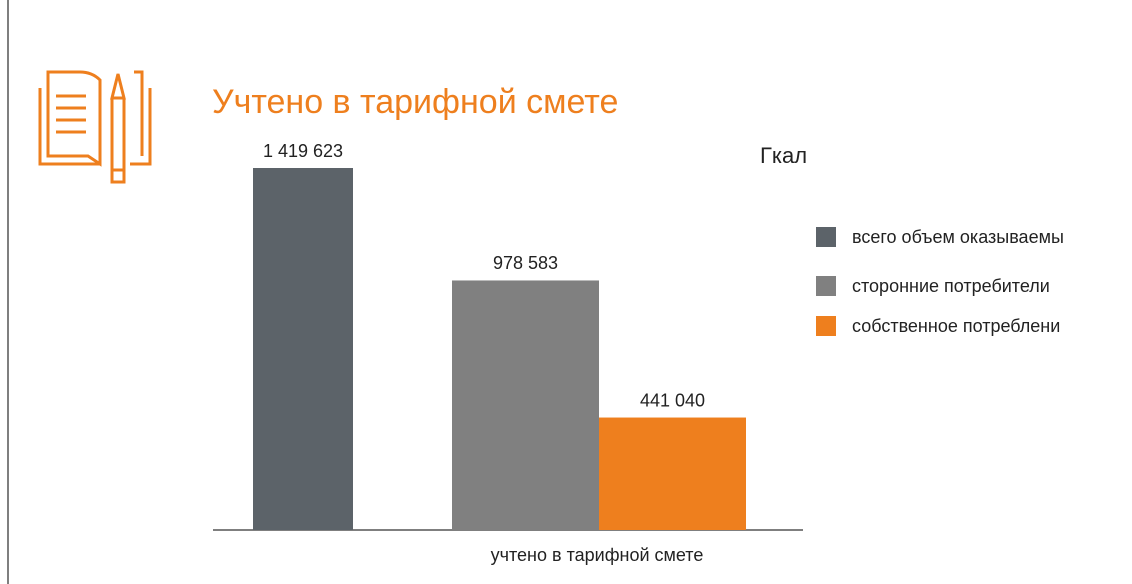 This screenshot has height=584, width=1132. I want to click on x-tick-label: учтено в тарифной смете, so click(597, 555).